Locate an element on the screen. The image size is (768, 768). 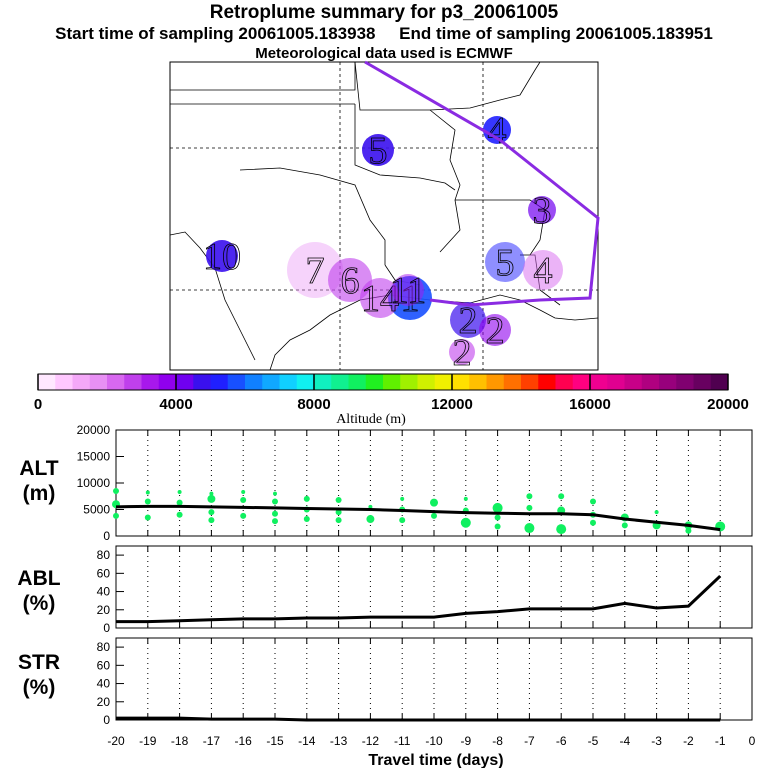
str-series-line is located at coordinates (418, 719).